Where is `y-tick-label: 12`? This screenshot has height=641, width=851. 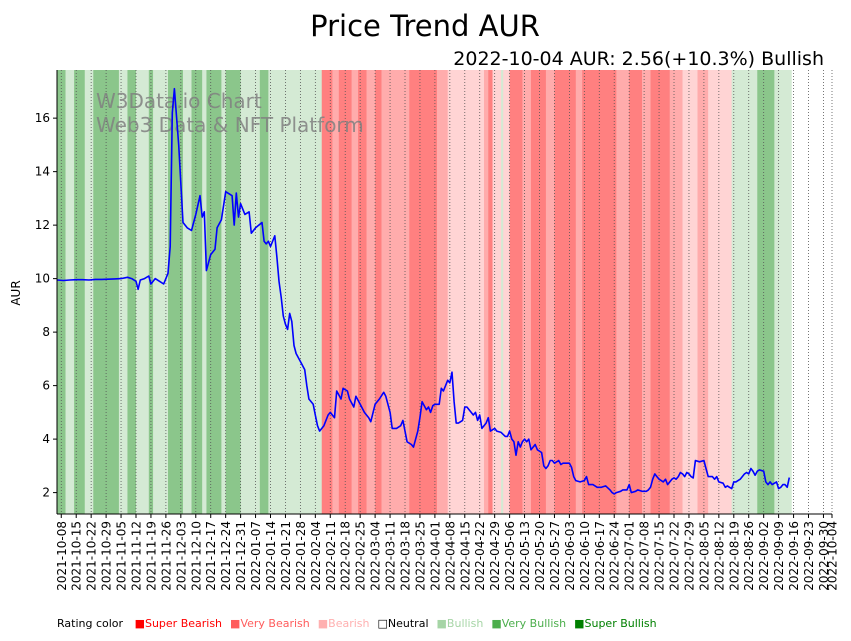
y-tick-label: 12 is located at coordinates (42, 225).